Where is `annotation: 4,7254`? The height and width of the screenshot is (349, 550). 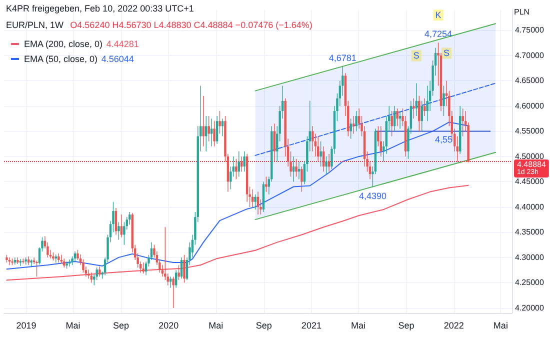
annotation: 4,7254 is located at coordinates (438, 34).